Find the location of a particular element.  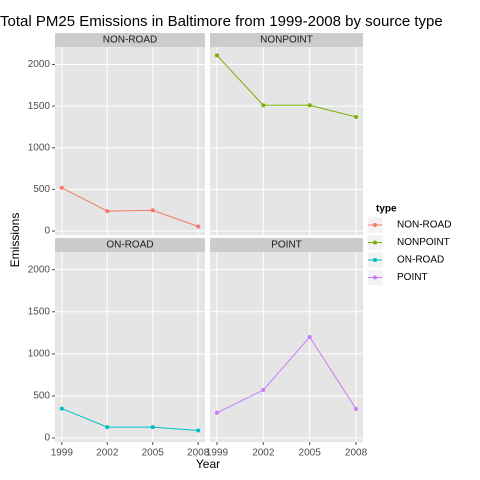

y-axis-label: Emissions is located at coordinates (15, 240).